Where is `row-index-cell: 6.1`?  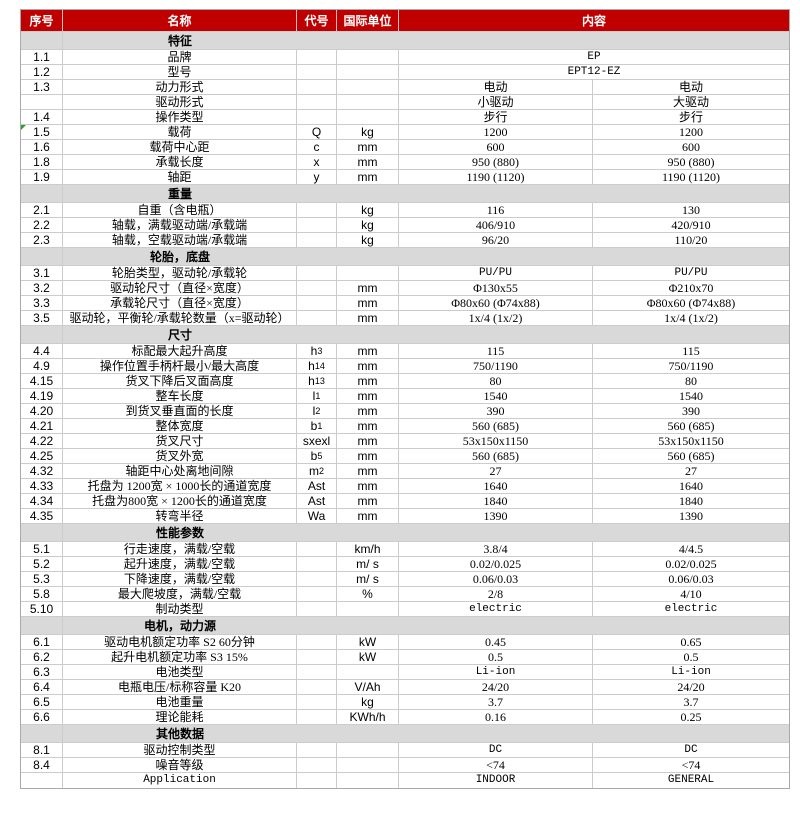
row-index-cell: 6.1 is located at coordinates (42, 642).